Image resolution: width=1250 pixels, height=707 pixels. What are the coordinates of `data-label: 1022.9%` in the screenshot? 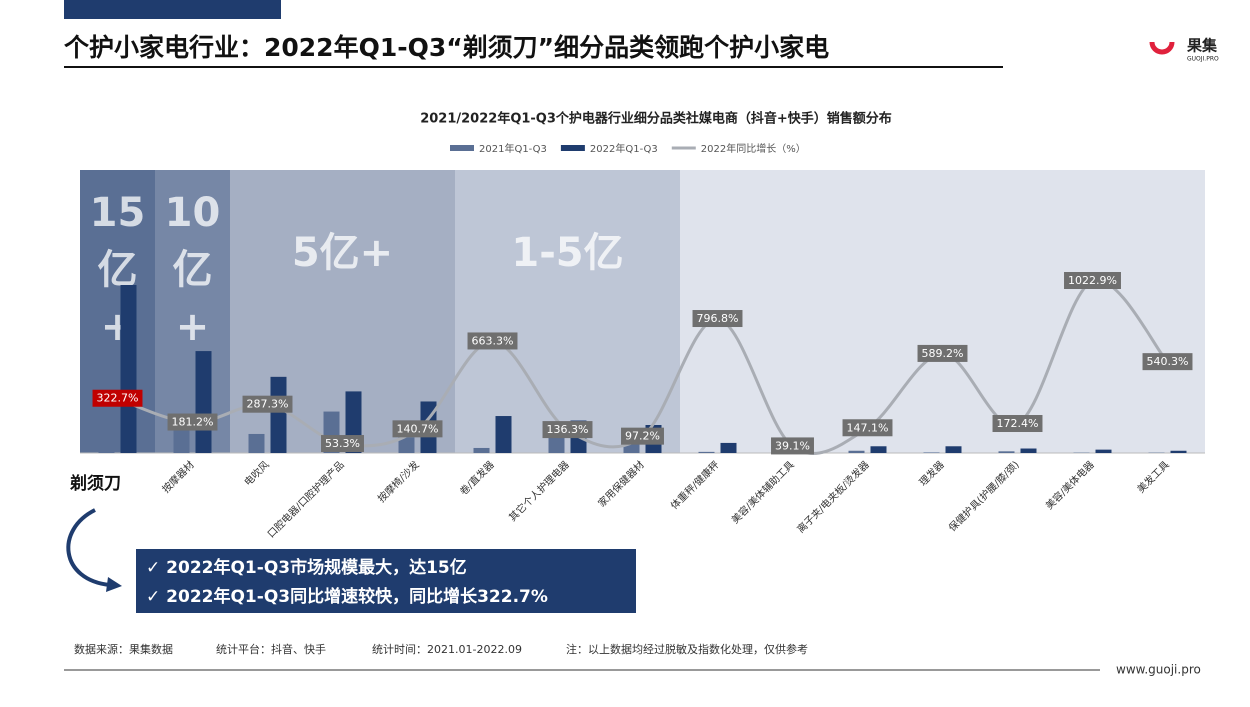 It's located at (1092, 280).